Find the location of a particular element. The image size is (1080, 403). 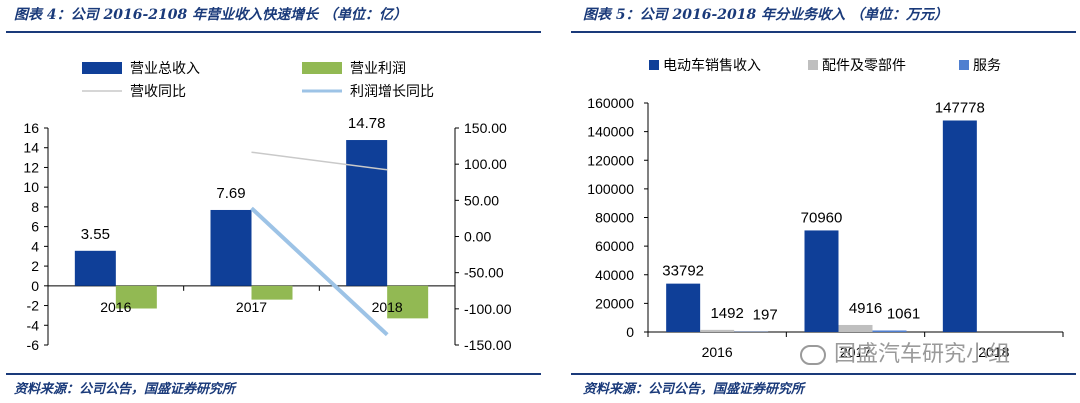

y-tick-label: 10 is located at coordinates (31, 187).